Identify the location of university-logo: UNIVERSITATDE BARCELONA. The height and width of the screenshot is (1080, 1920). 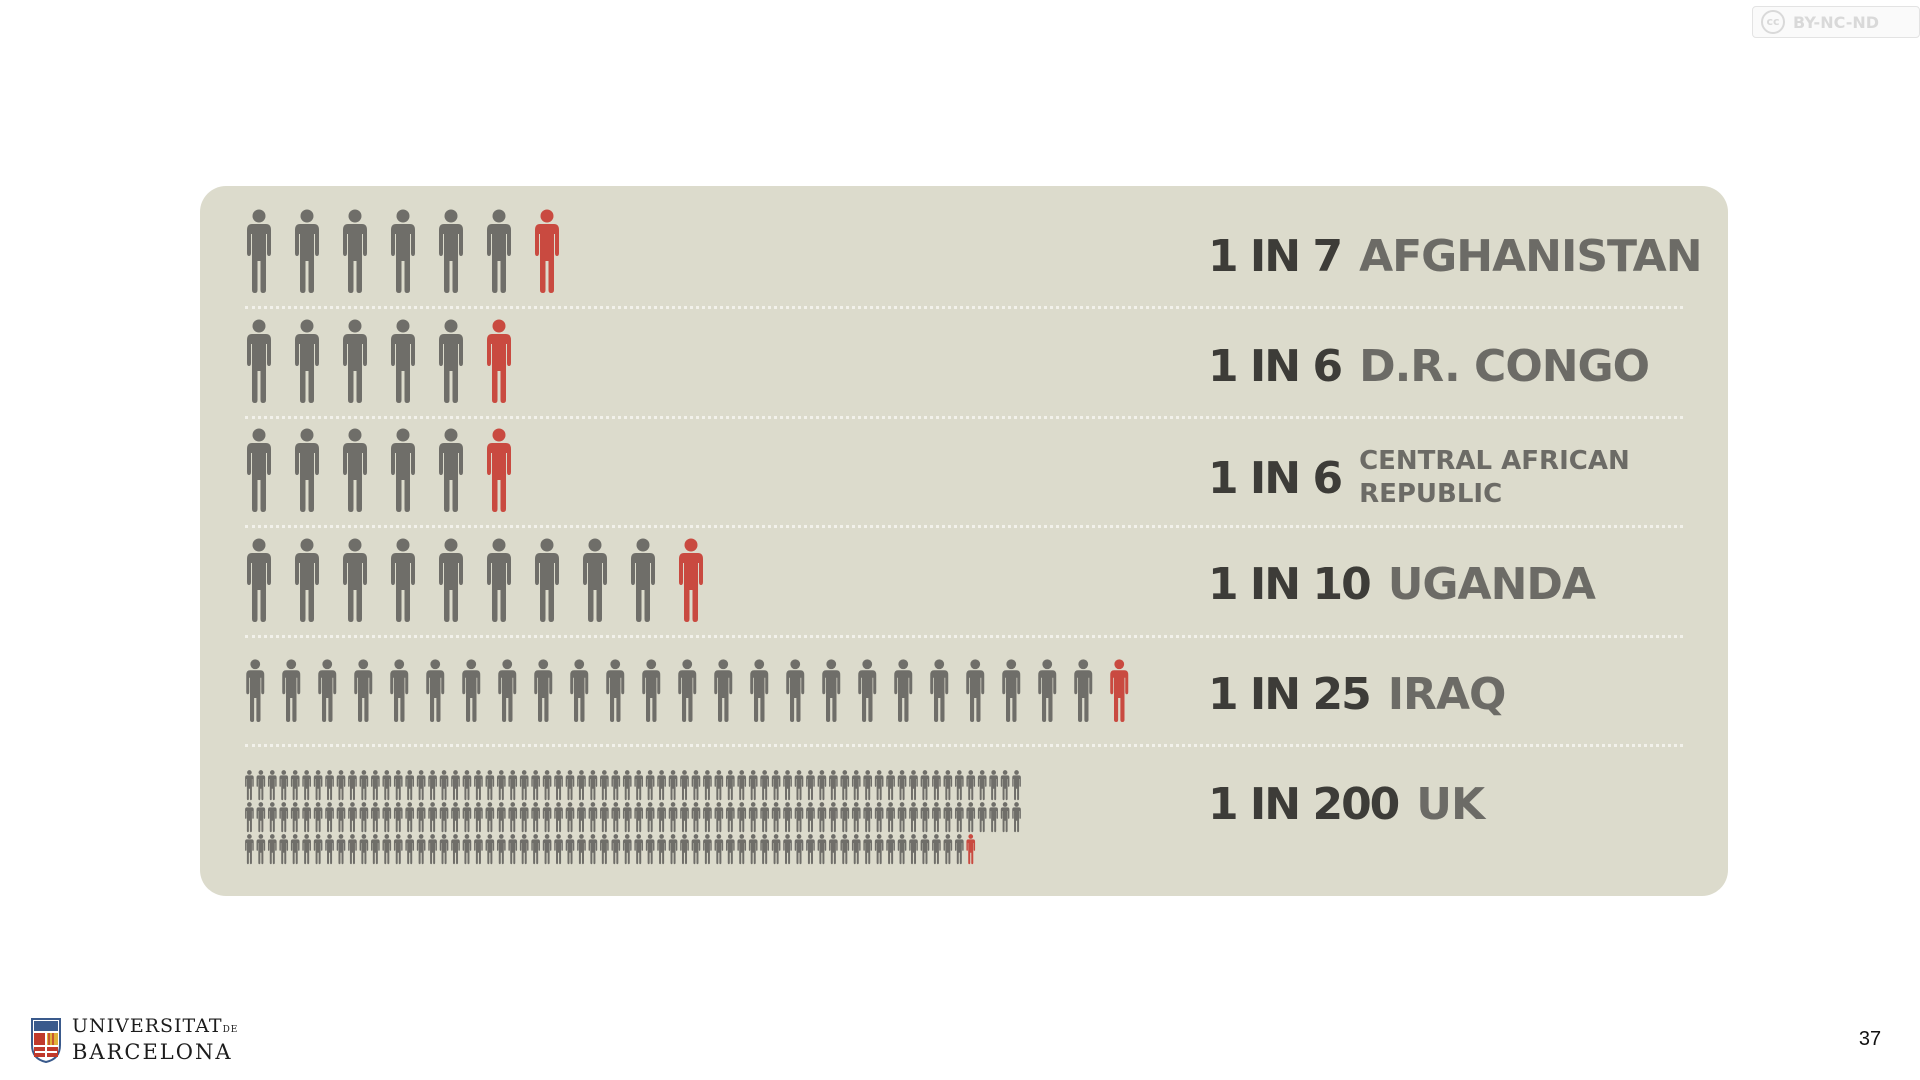
(134, 1039).